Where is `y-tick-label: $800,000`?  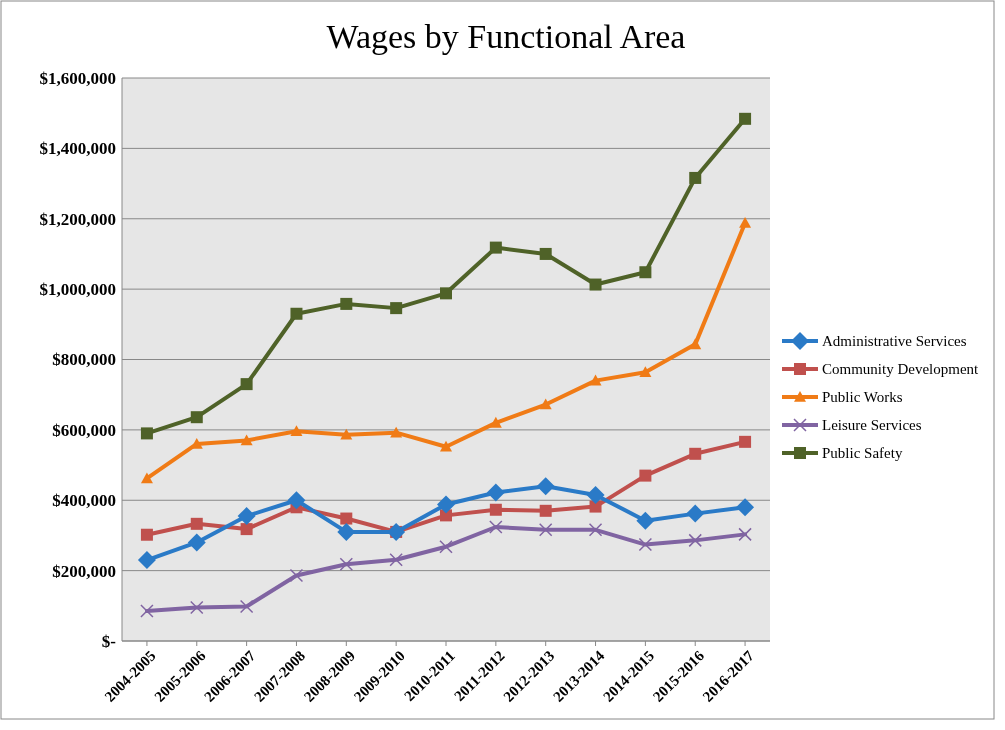 y-tick-label: $800,000 is located at coordinates (84, 360).